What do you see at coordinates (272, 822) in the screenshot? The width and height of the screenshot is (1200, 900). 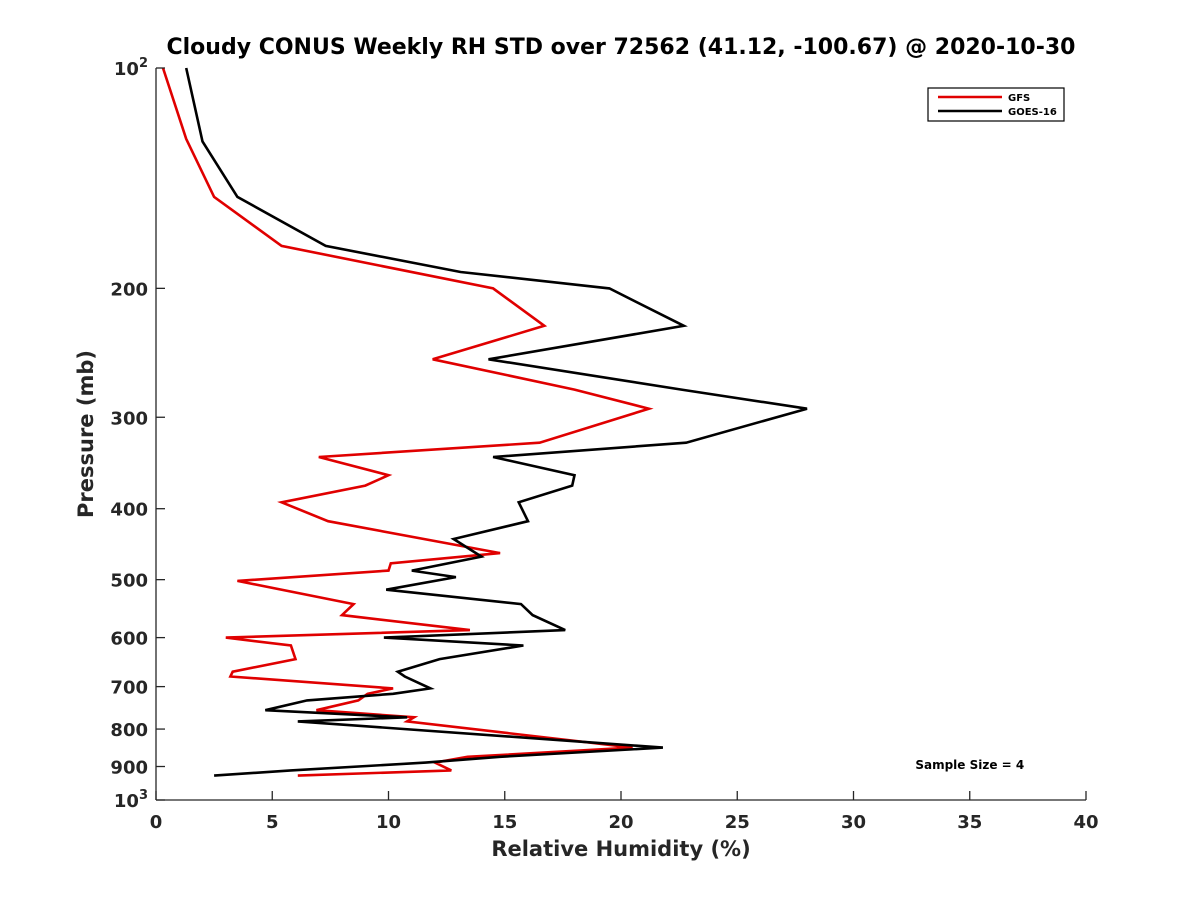 I see `x-tick-label: 5` at bounding box center [272, 822].